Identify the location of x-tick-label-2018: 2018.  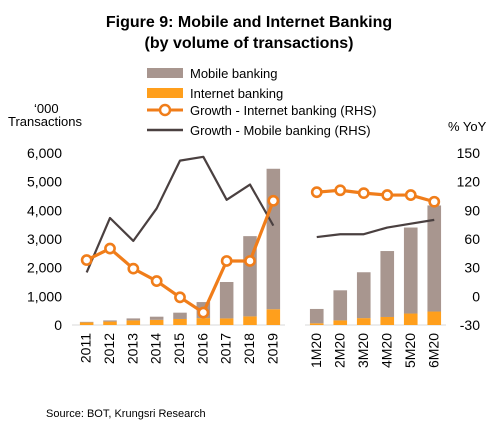
(249, 348).